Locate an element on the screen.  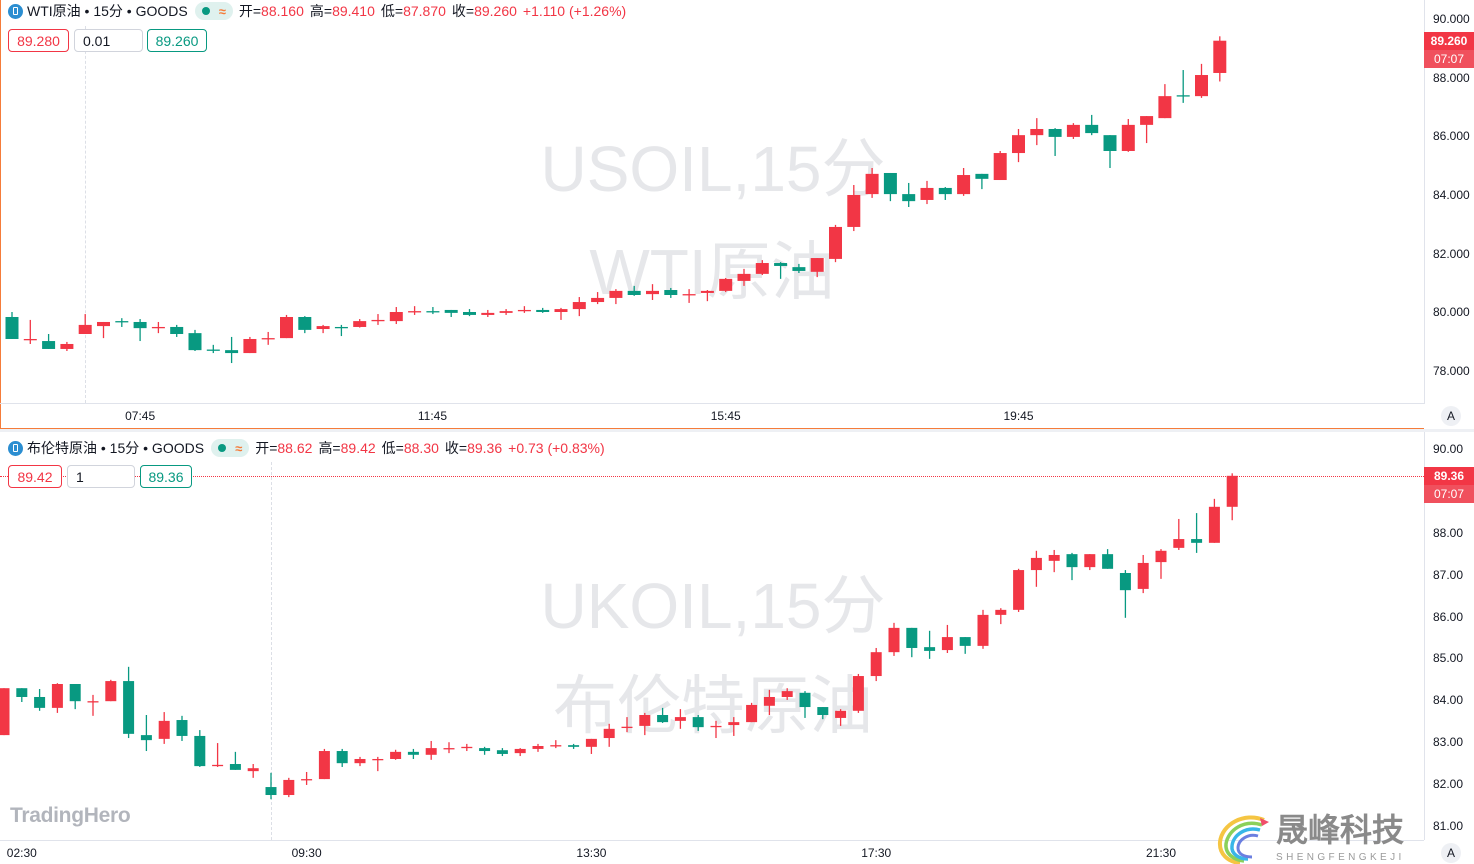
buy-button: 89.36 is located at coordinates (166, 476).